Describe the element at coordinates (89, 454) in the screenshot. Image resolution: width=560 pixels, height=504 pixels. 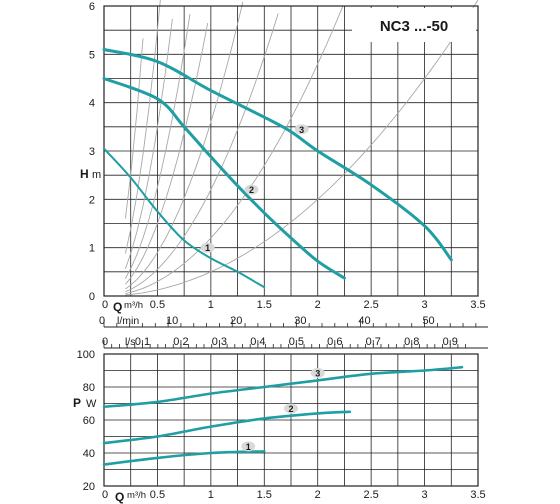
I see `y-tick-label: 40` at that location.